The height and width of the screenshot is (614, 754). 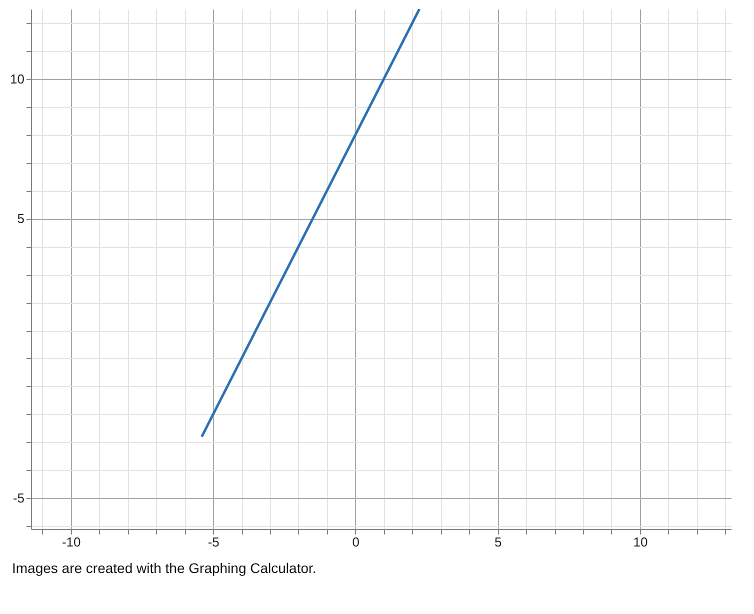 I want to click on y-tick-label: 5, so click(x=20, y=218).